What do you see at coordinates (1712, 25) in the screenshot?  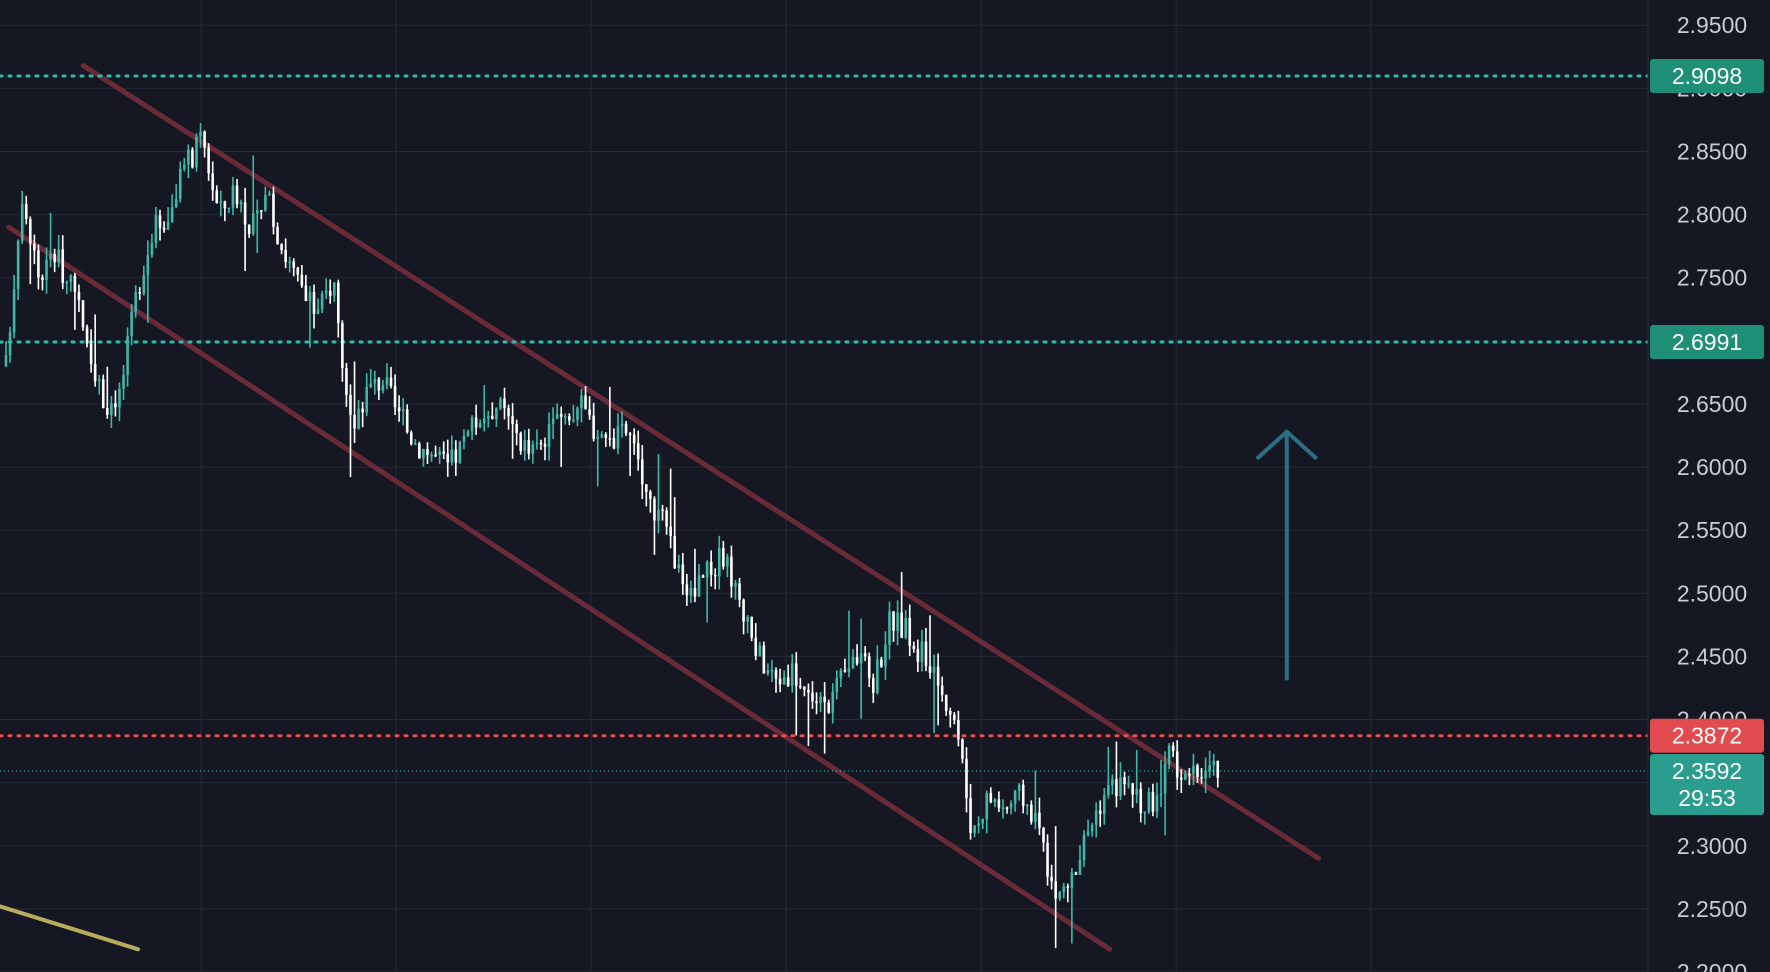 I see `price-axis-label: 2.9500` at bounding box center [1712, 25].